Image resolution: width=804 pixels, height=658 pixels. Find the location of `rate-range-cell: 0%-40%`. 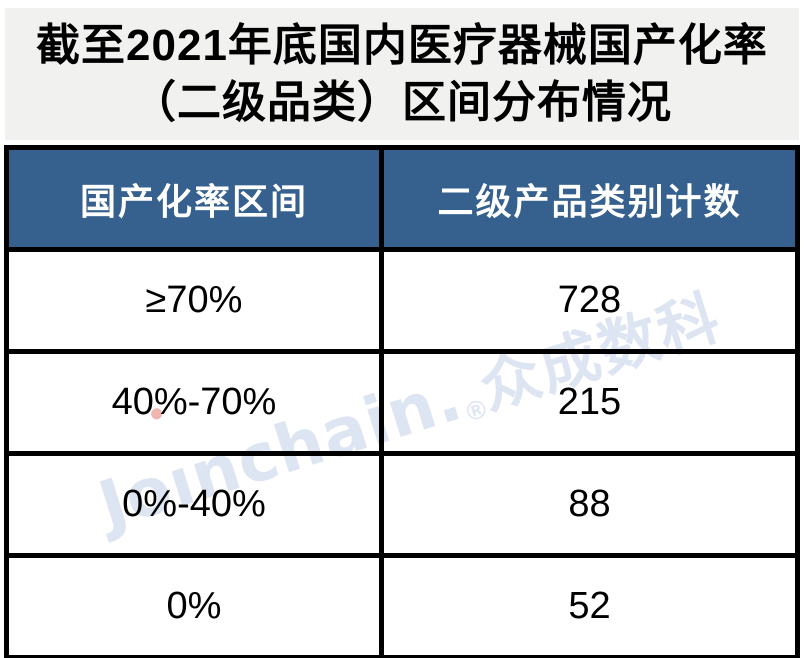

rate-range-cell: 0%-40% is located at coordinates (194, 504).